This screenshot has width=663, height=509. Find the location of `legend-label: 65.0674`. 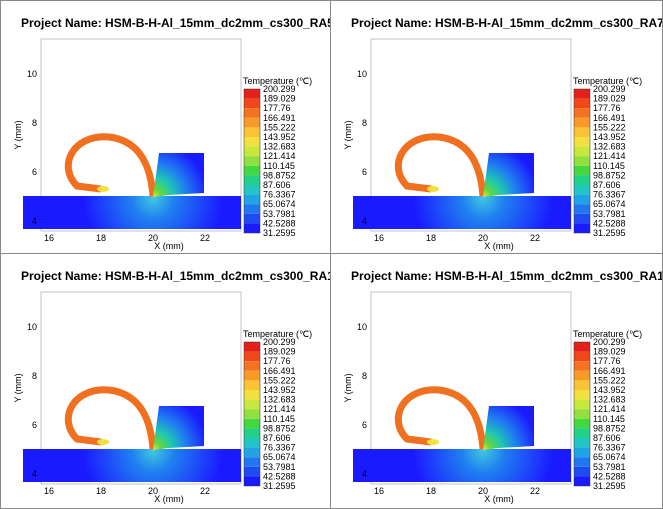

legend-label: 65.0674 is located at coordinates (279, 457).